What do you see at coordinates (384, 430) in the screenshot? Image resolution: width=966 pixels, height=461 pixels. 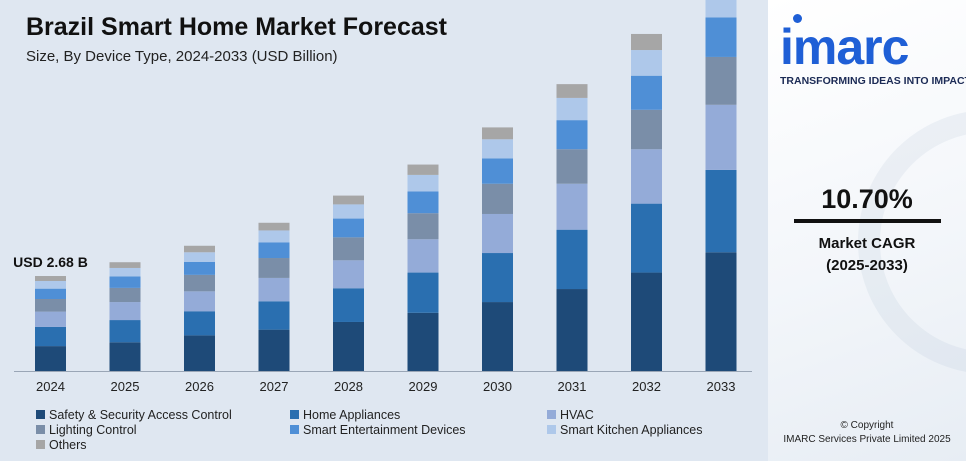 I see `legend-label: Smart Entertainment Devices` at bounding box center [384, 430].